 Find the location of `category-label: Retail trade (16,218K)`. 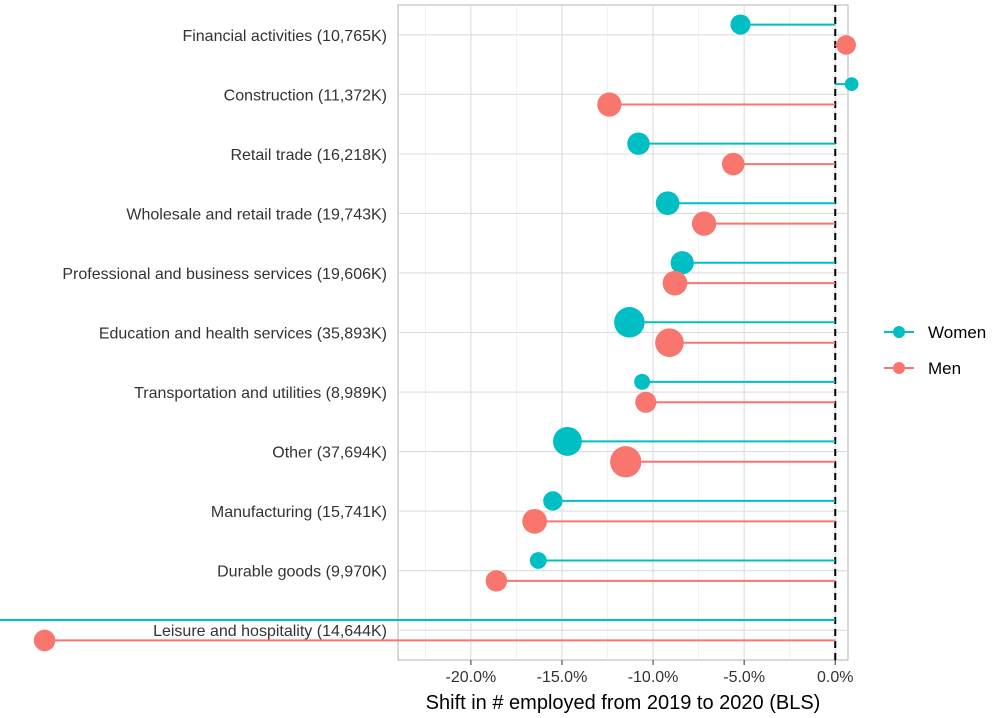

category-label: Retail trade (16,218K) is located at coordinates (308, 155).